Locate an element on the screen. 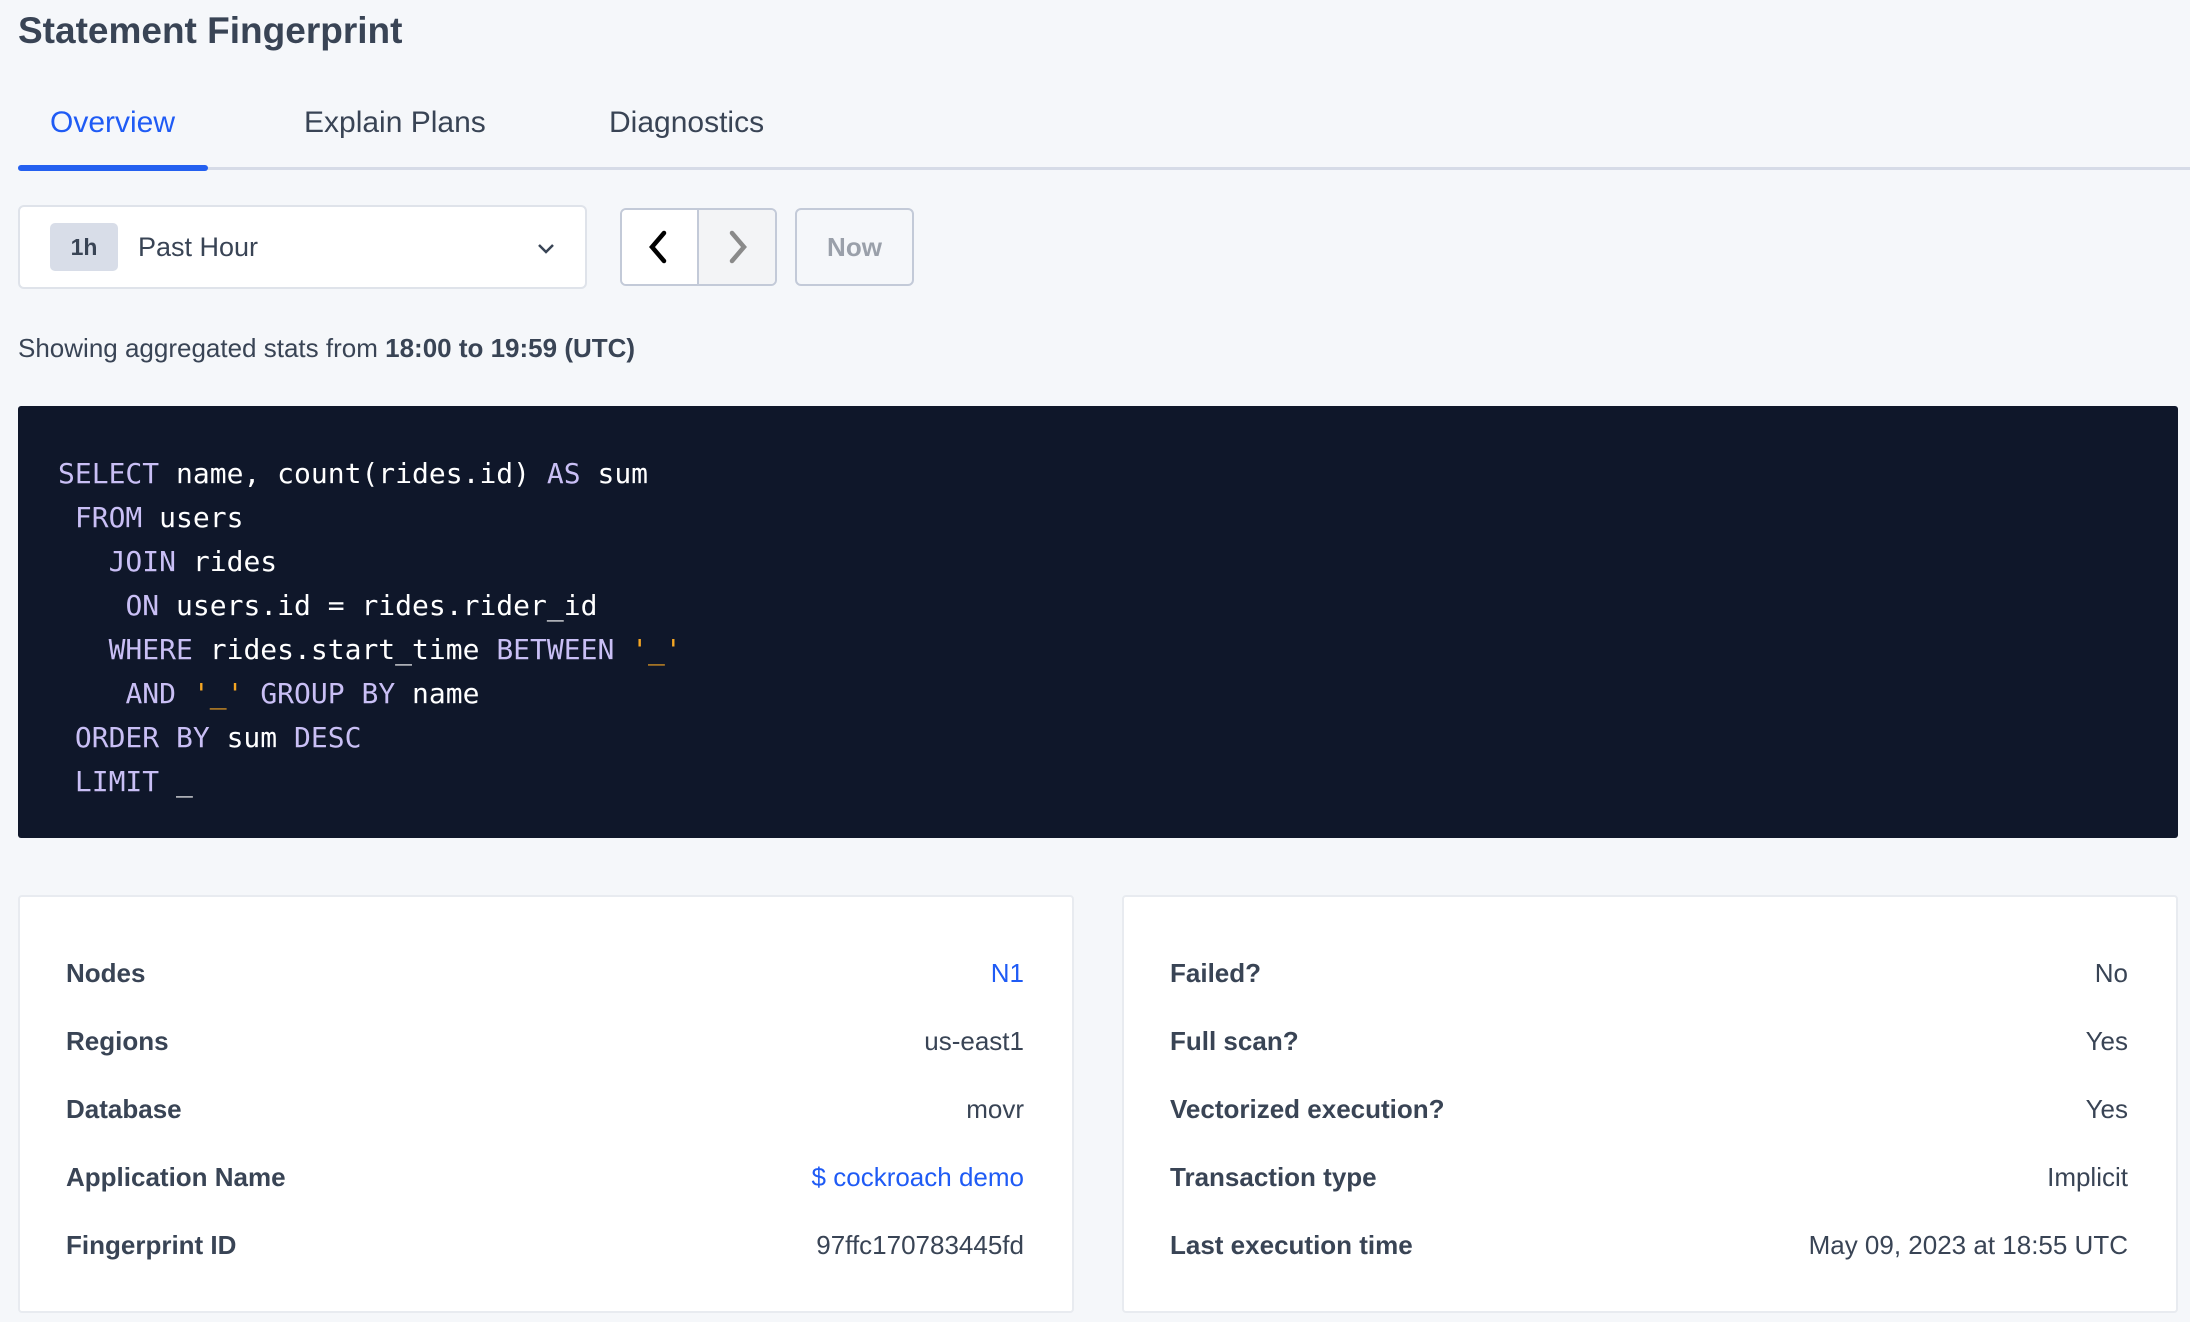 The height and width of the screenshot is (1322, 2190). time-range-label: Past Hour is located at coordinates (198, 246).